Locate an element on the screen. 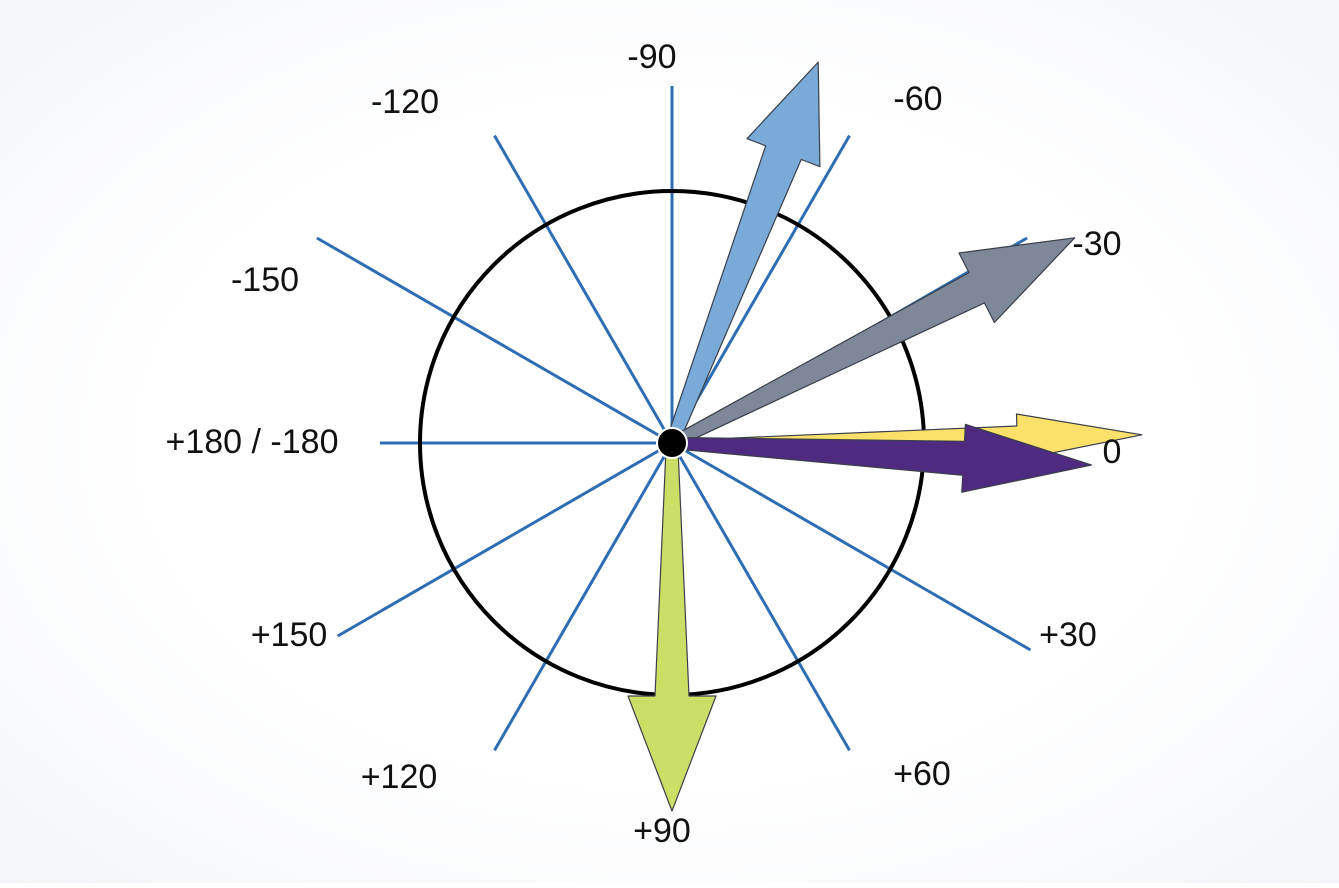 This screenshot has height=888, width=1339. center-dot is located at coordinates (672, 443).